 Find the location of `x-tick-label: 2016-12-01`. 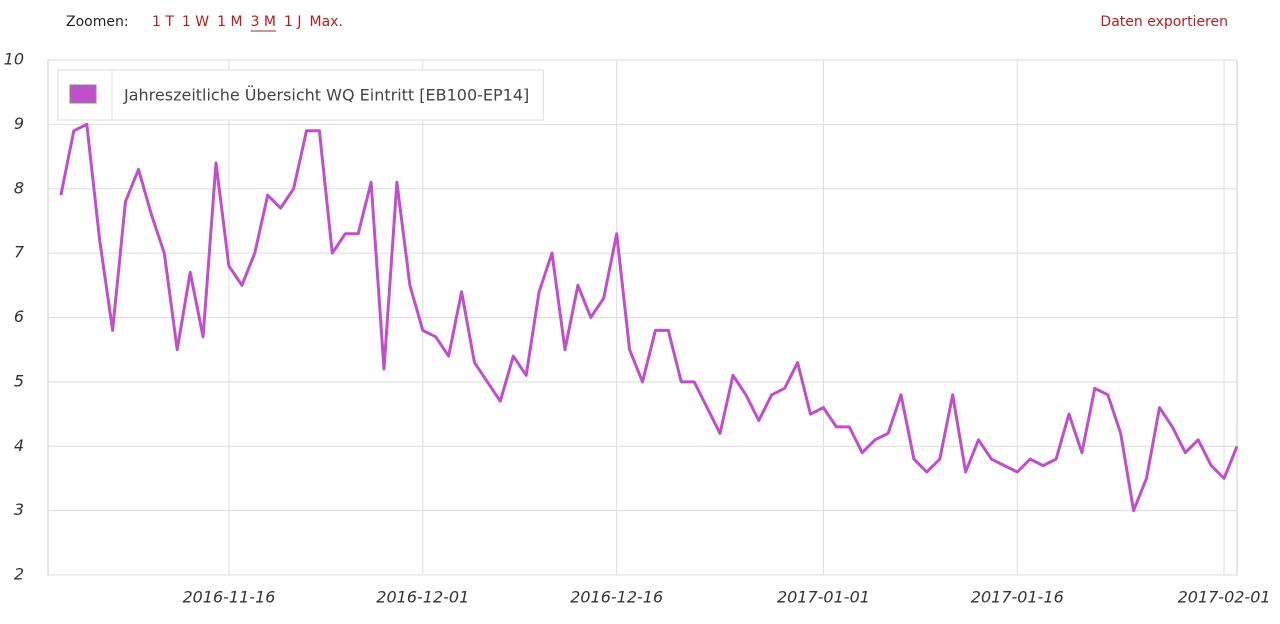

x-tick-label: 2016-12-01 is located at coordinates (422, 597).